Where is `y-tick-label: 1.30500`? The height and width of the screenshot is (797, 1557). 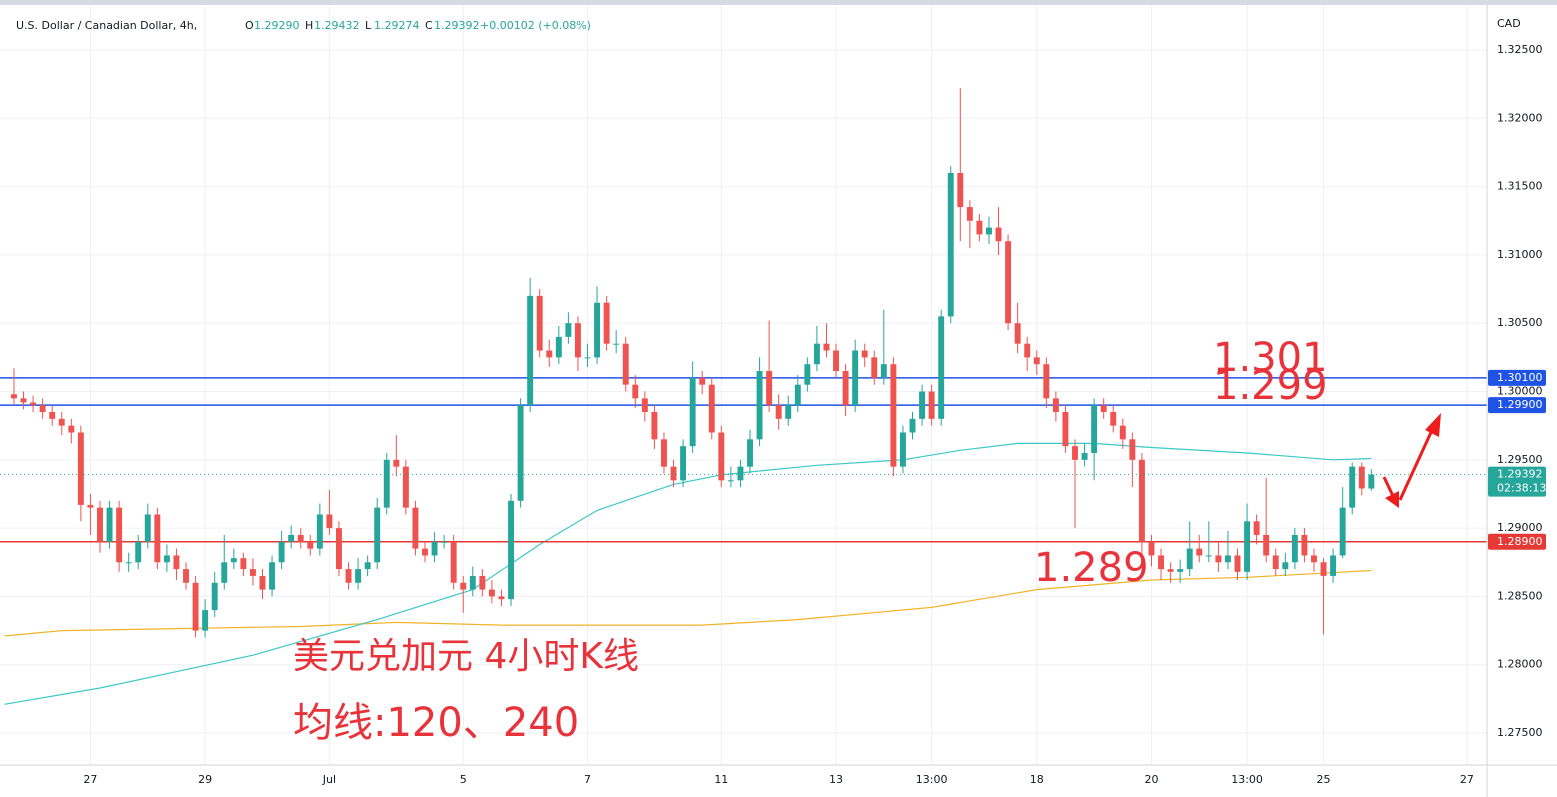 y-tick-label: 1.30500 is located at coordinates (1520, 322).